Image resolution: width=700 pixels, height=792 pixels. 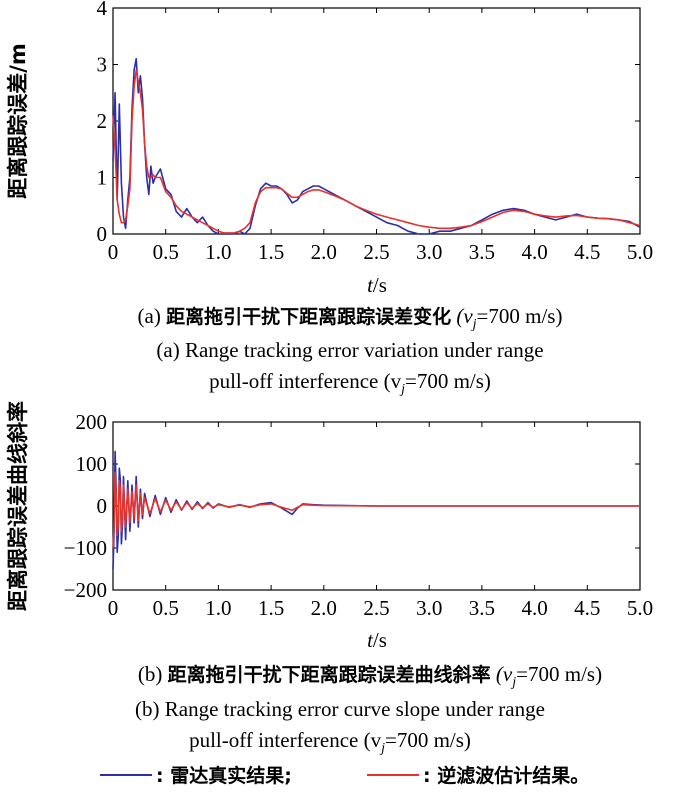 I want to click on x-axis-label-b: t/s, so click(x=377, y=640).